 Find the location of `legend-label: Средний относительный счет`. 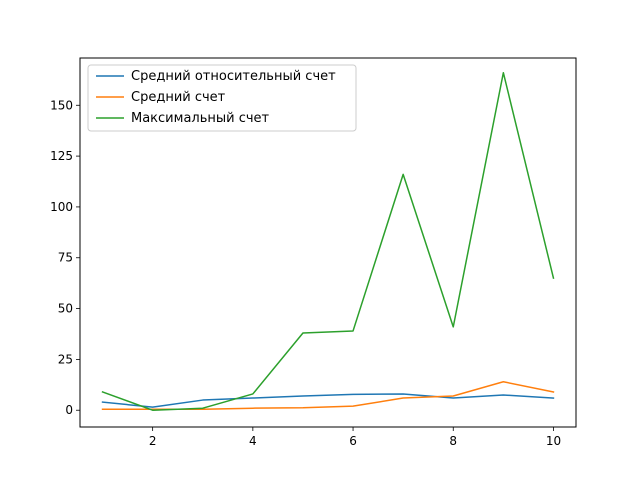

legend-label: Средний относительный счет is located at coordinates (233, 76).